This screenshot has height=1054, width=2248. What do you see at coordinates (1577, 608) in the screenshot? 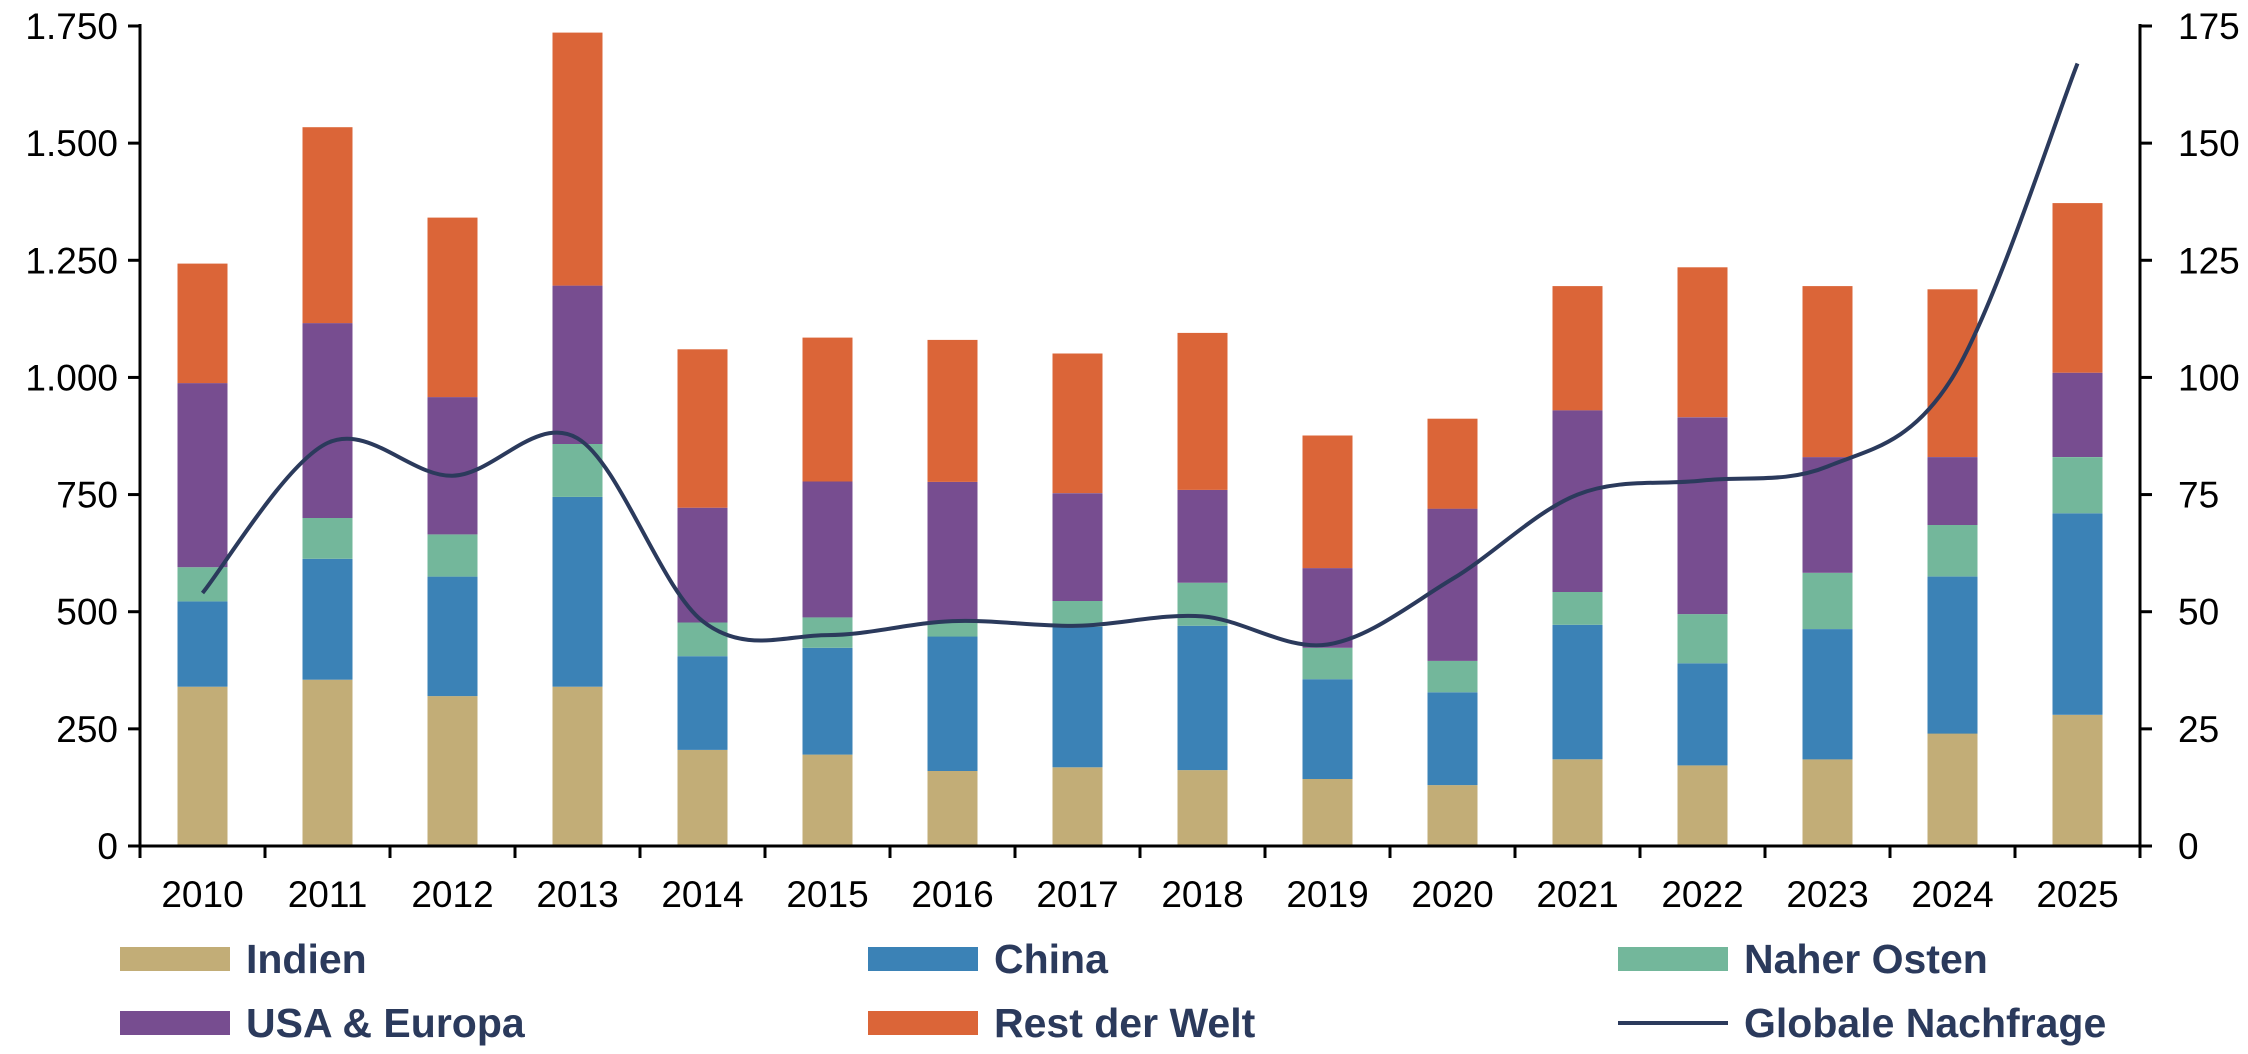
I see `bar-naher-osten-2021` at bounding box center [1577, 608].